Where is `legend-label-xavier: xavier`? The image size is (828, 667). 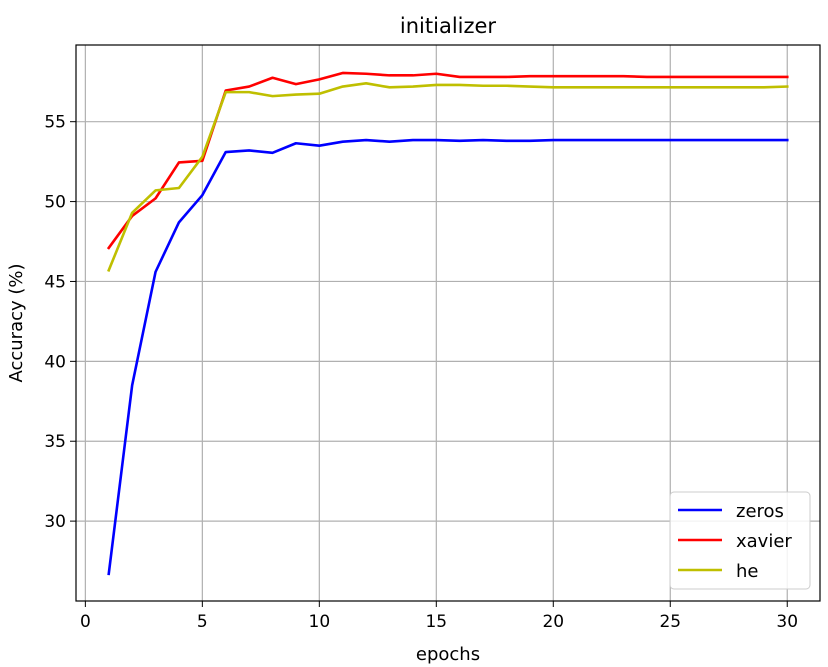
legend-label-xavier: xavier is located at coordinates (764, 541).